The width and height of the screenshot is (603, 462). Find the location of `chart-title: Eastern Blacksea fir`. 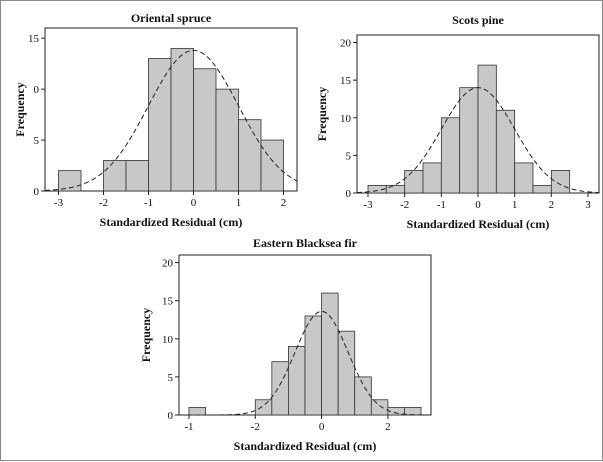

chart-title: Eastern Blacksea fir is located at coordinates (305, 243).